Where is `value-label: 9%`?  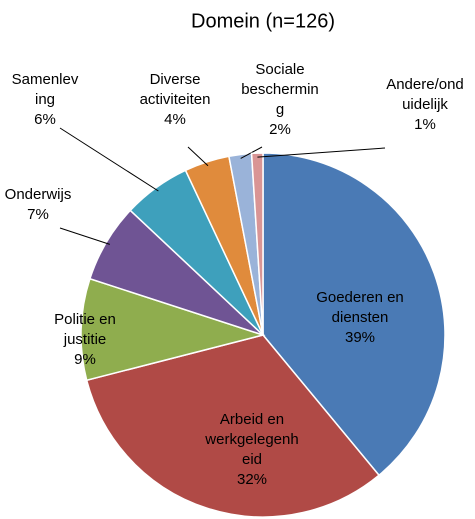 value-label: 9% is located at coordinates (85, 359).